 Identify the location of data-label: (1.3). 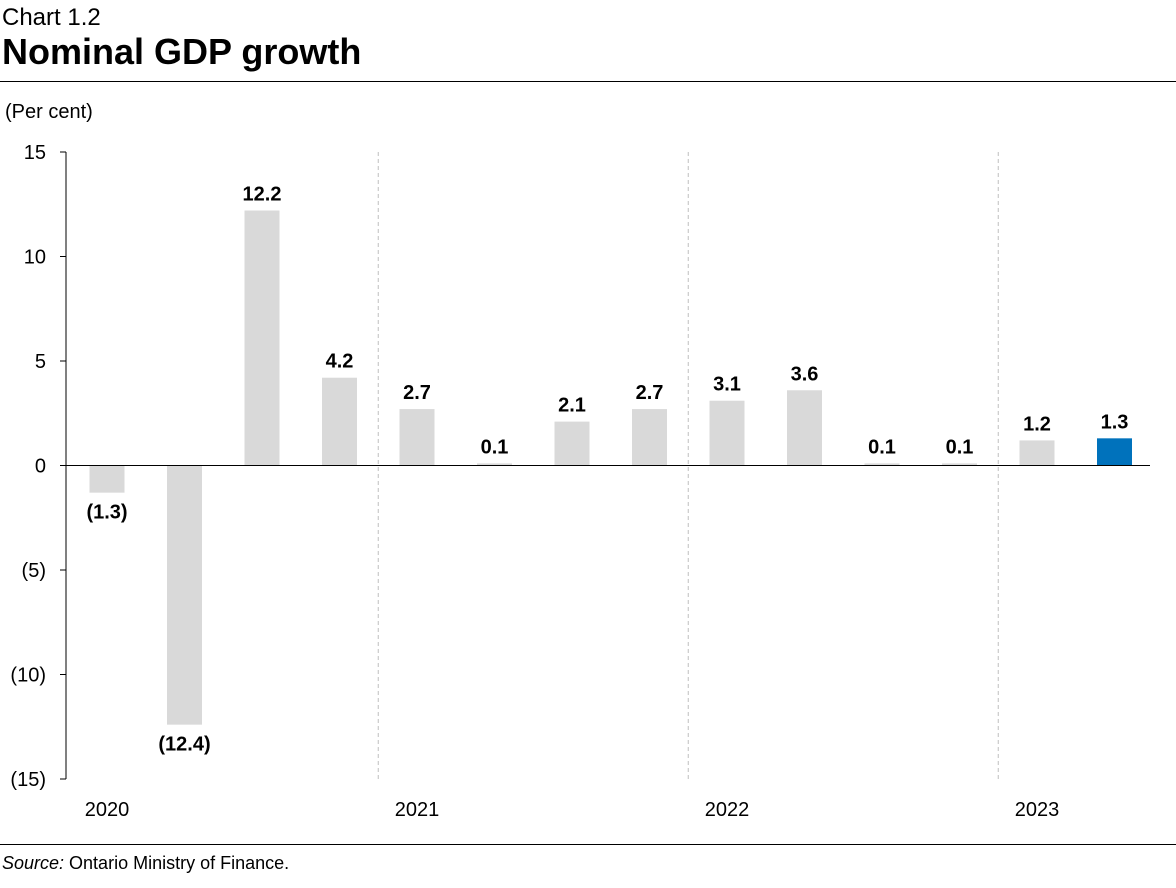
(106, 513).